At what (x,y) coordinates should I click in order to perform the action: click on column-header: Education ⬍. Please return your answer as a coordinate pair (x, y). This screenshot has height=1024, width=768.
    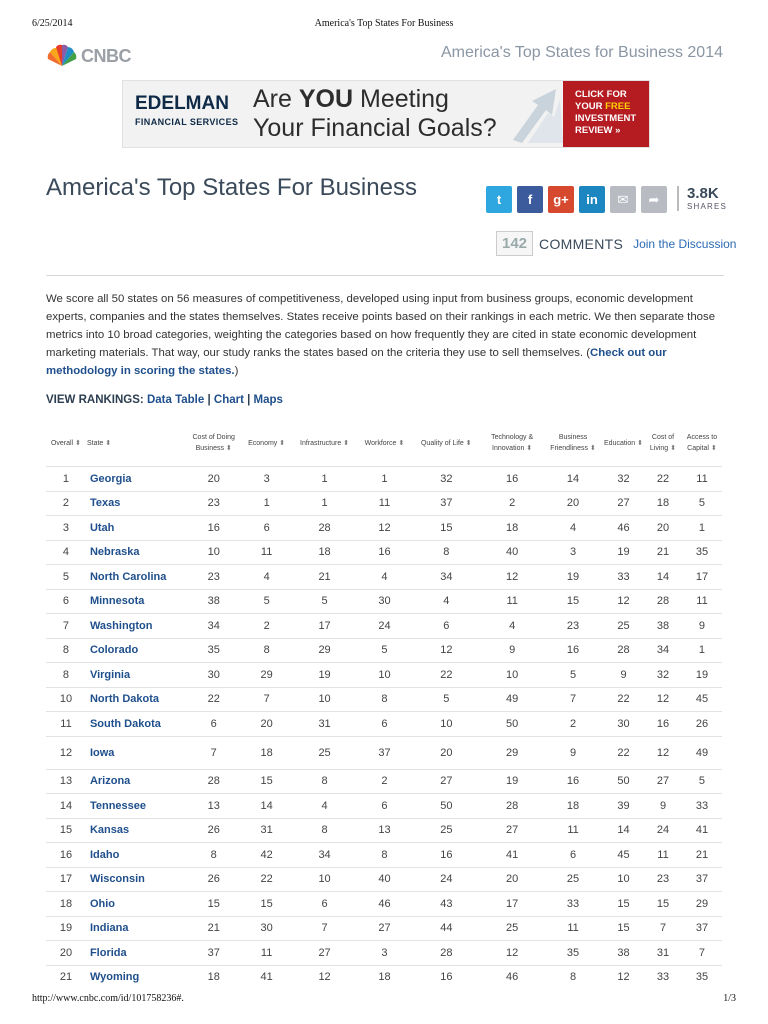
    Looking at the image, I should click on (623, 443).